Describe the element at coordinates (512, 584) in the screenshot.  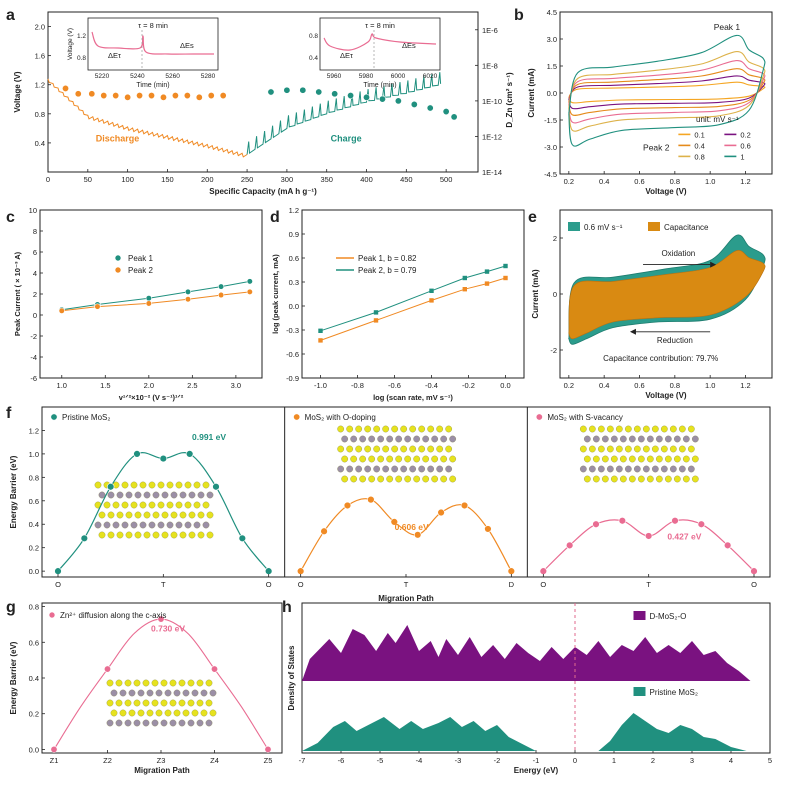
I see `panel-f-x-tick-label: D` at that location.